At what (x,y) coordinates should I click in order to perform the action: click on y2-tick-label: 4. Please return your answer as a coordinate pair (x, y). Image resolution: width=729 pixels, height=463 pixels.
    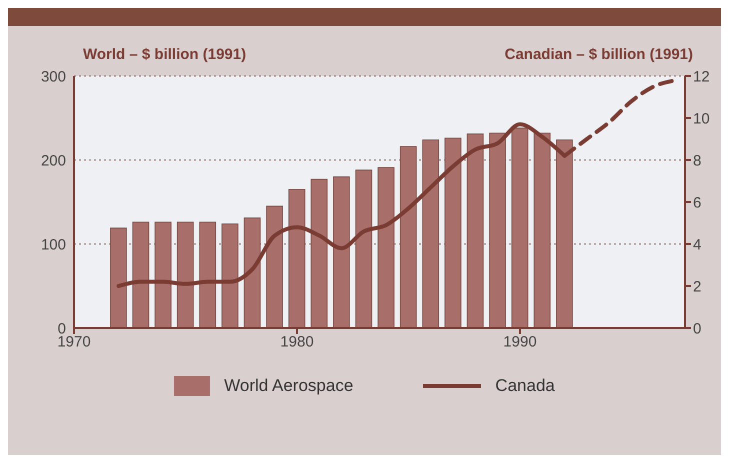
    Looking at the image, I should click on (697, 245).